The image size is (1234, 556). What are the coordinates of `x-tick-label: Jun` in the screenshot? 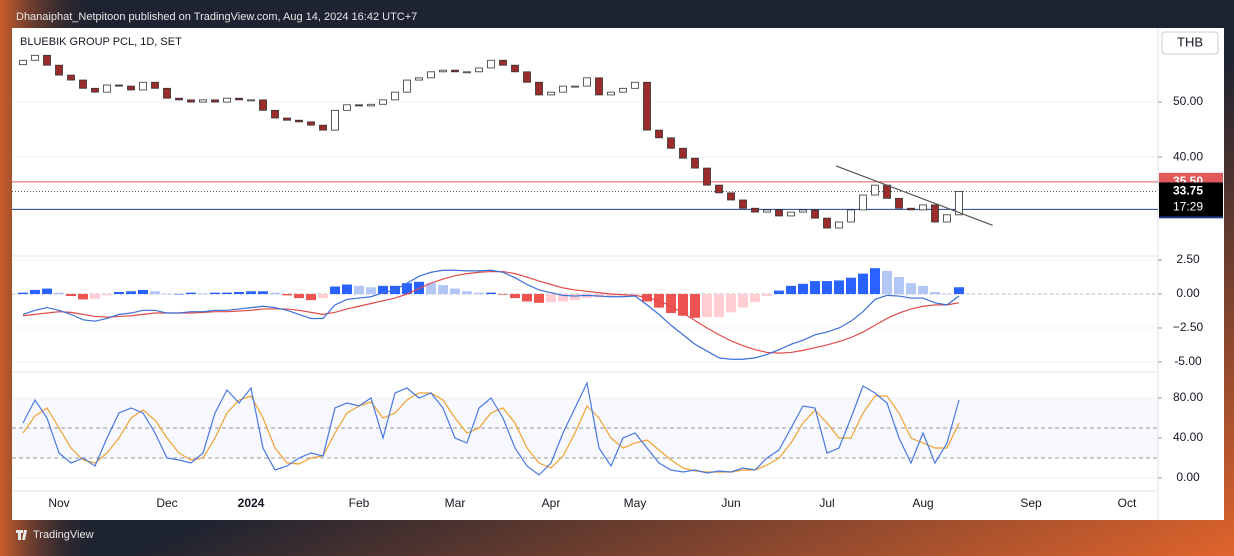 It's located at (730, 503).